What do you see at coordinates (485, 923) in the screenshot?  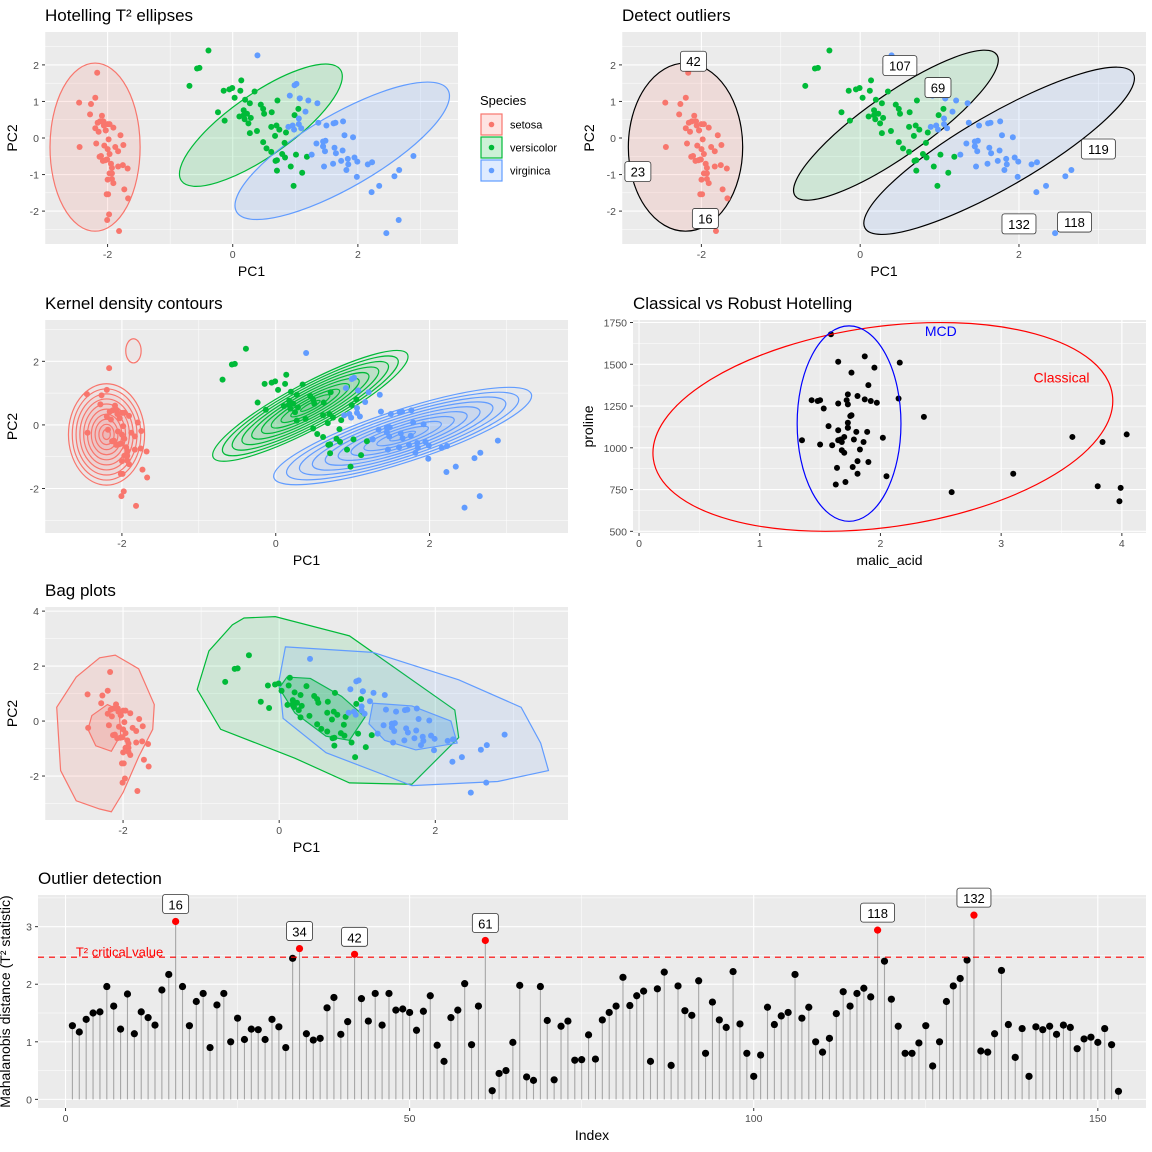 I see `outlier-label-text: 61` at bounding box center [485, 923].